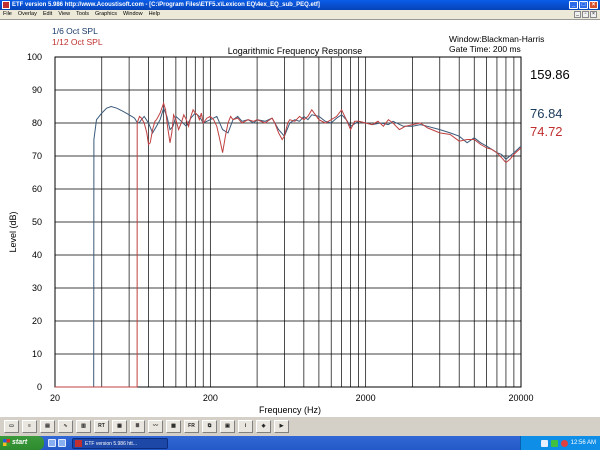  I want to click on spectrum-button: ▦, so click(119, 426).